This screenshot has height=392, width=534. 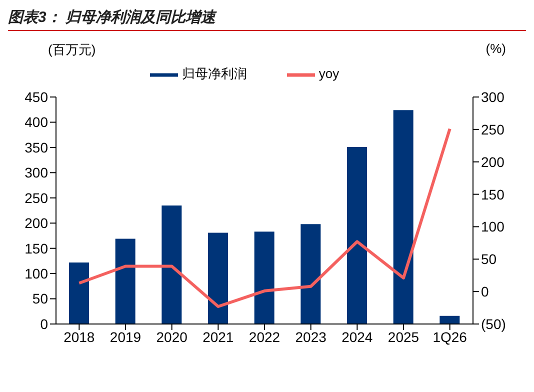 I want to click on y2-tick-label: 0, so click(x=485, y=292).